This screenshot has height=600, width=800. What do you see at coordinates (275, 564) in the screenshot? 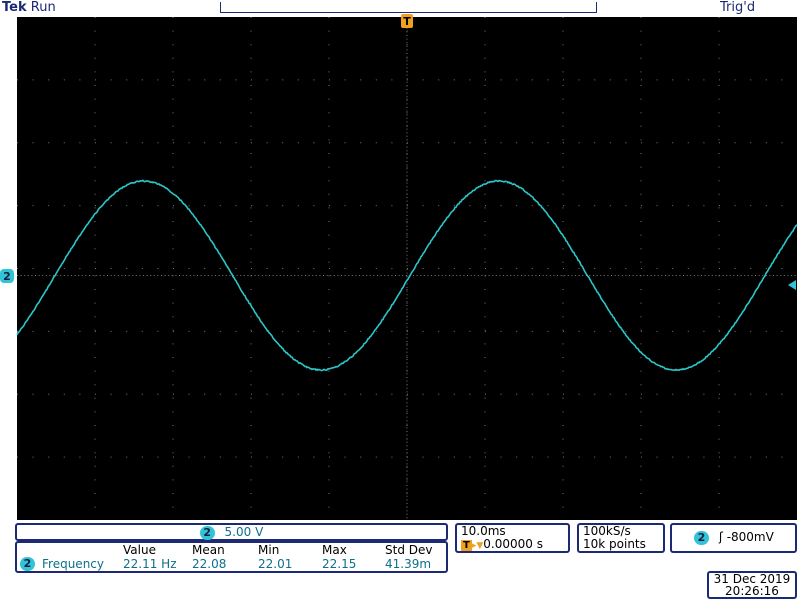
I see `measurement-value: 22.01` at bounding box center [275, 564].